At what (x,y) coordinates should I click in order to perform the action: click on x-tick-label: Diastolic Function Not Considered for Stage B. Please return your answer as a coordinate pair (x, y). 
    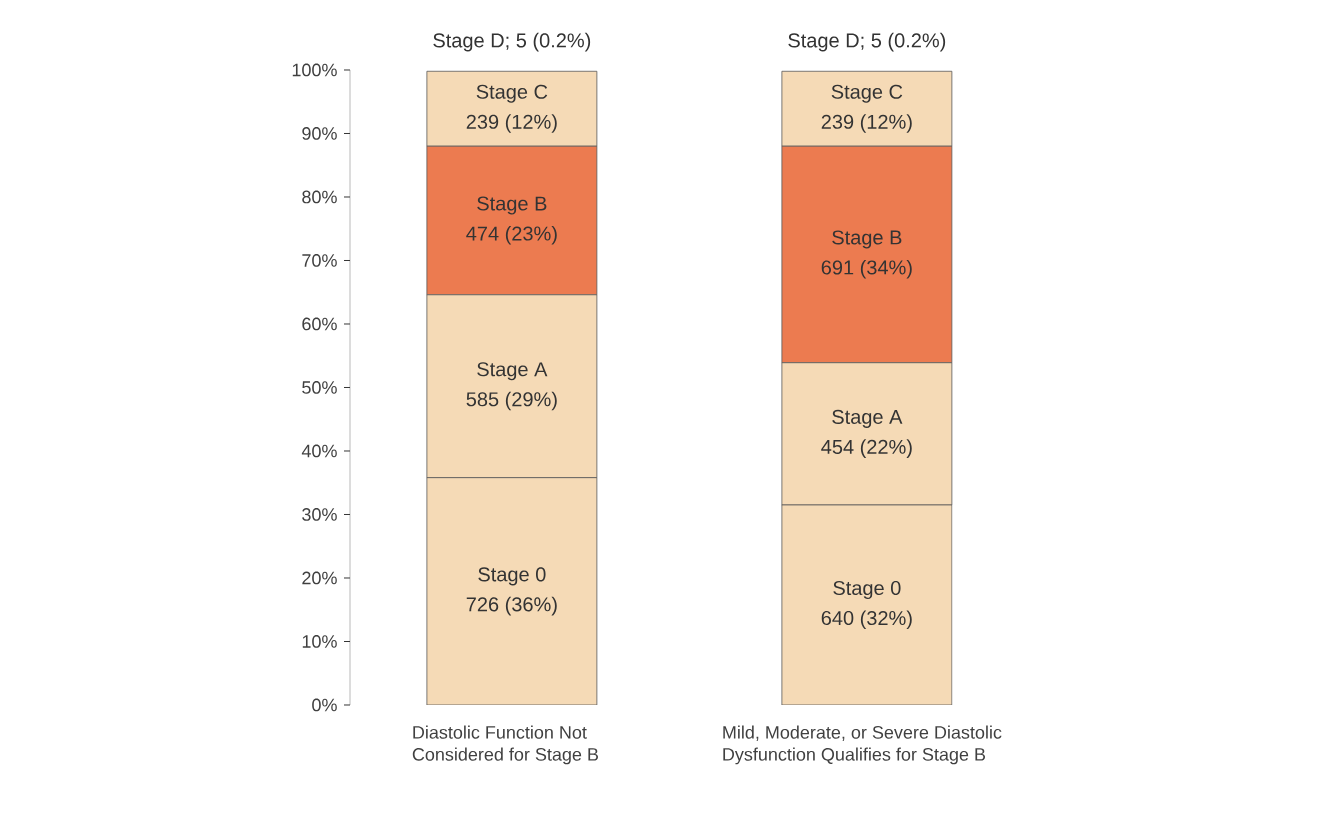
    Looking at the image, I should click on (505, 745).